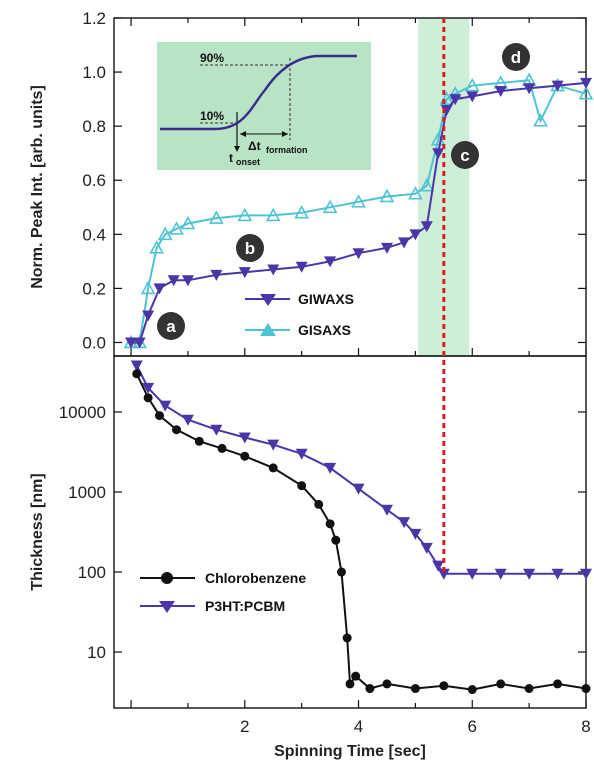 Image resolution: width=594 pixels, height=768 pixels. What do you see at coordinates (37, 187) in the screenshot?
I see `top-y-axis-label: Norm. Peak Int. [arb. units]` at bounding box center [37, 187].